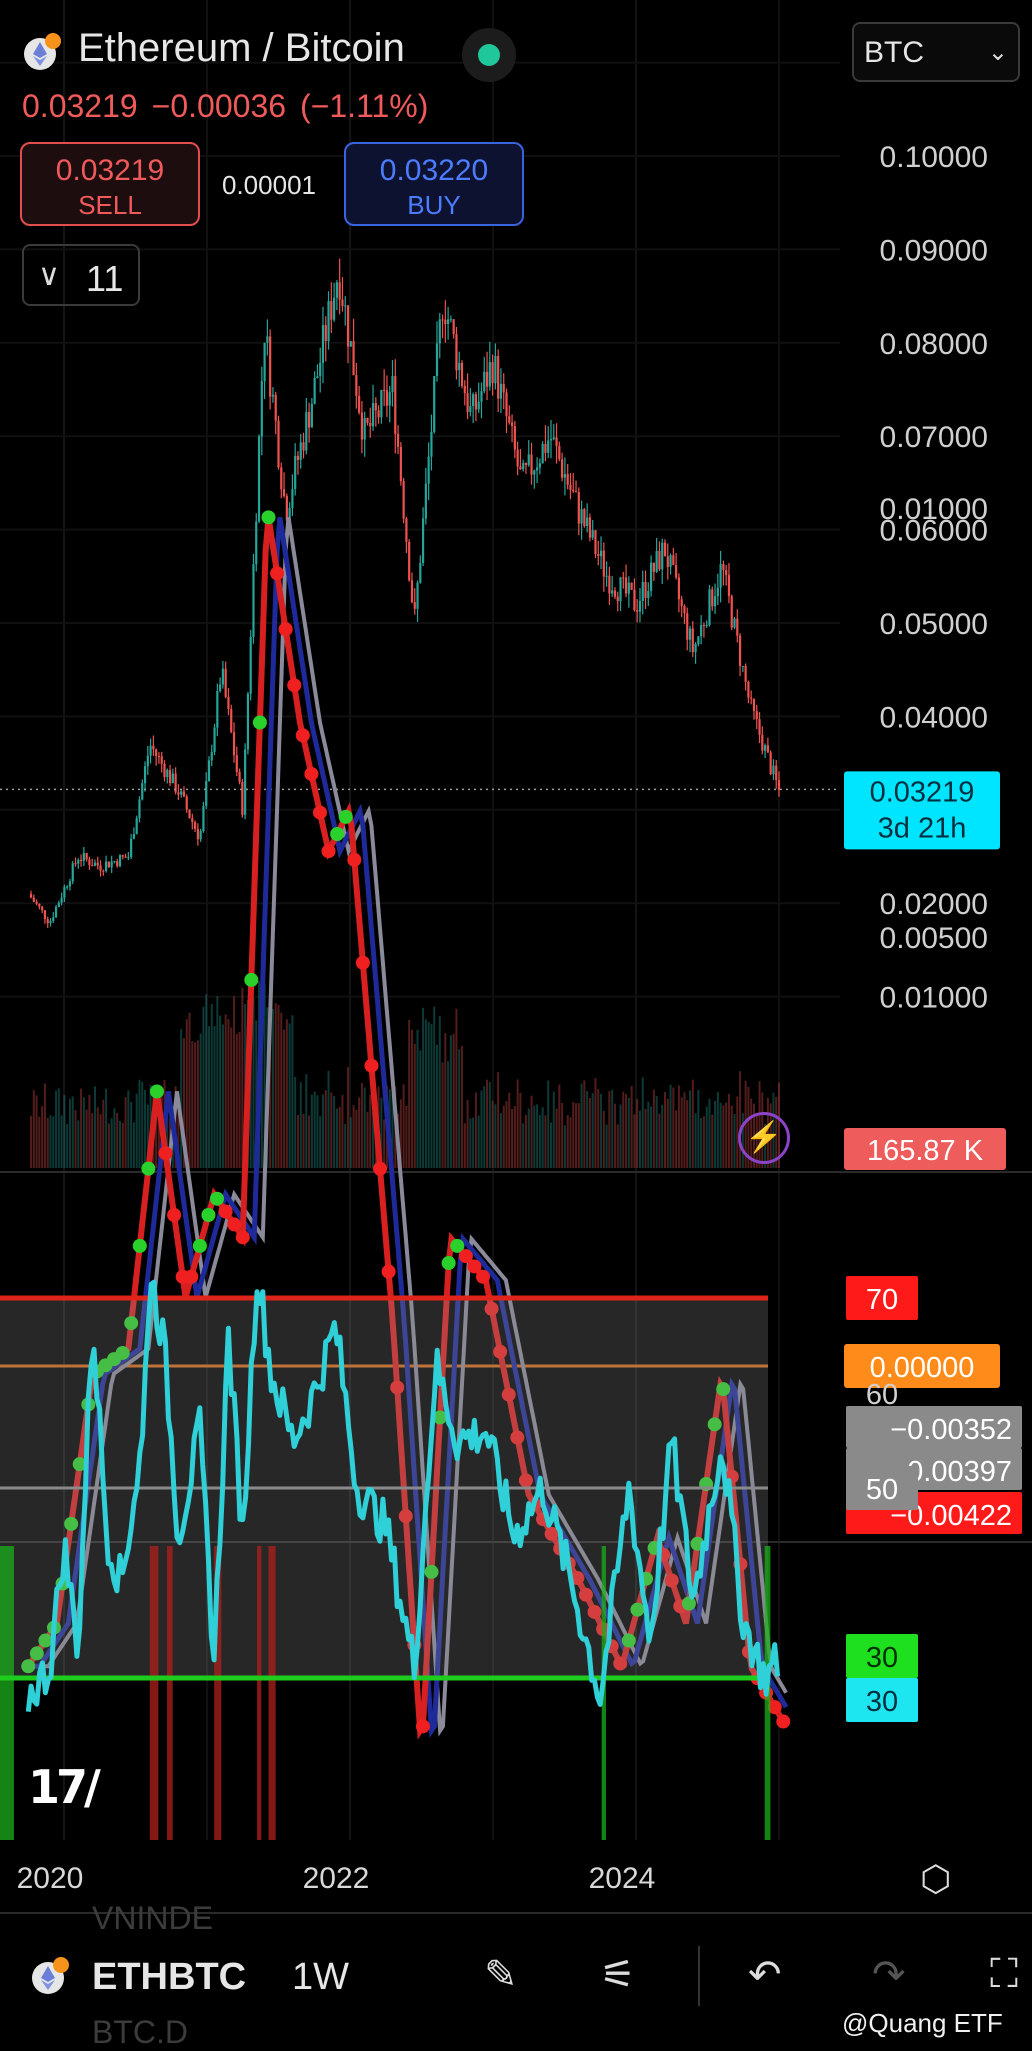 The image size is (1032, 2051). I want to click on eth-btc-coin-icon, so click(42, 51).